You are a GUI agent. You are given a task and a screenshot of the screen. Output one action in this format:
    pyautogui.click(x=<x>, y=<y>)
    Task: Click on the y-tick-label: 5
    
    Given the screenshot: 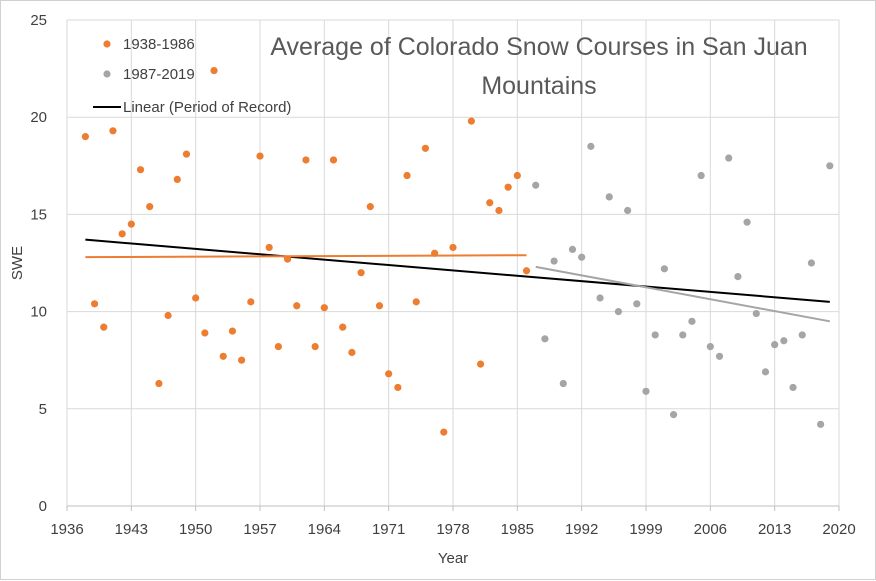 What is the action you would take?
    pyautogui.click(x=43, y=409)
    